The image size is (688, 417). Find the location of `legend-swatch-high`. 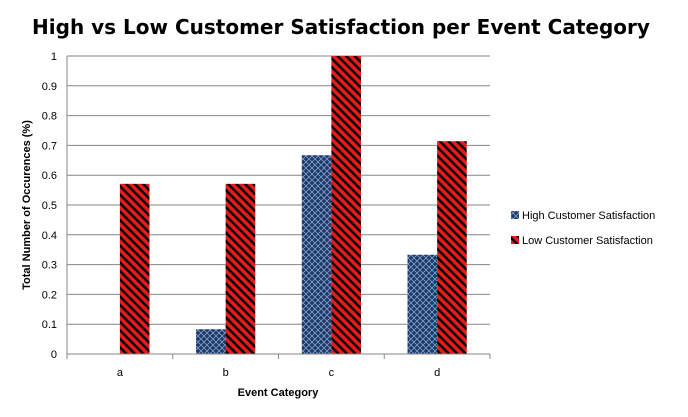

legend-swatch-high is located at coordinates (515, 215).